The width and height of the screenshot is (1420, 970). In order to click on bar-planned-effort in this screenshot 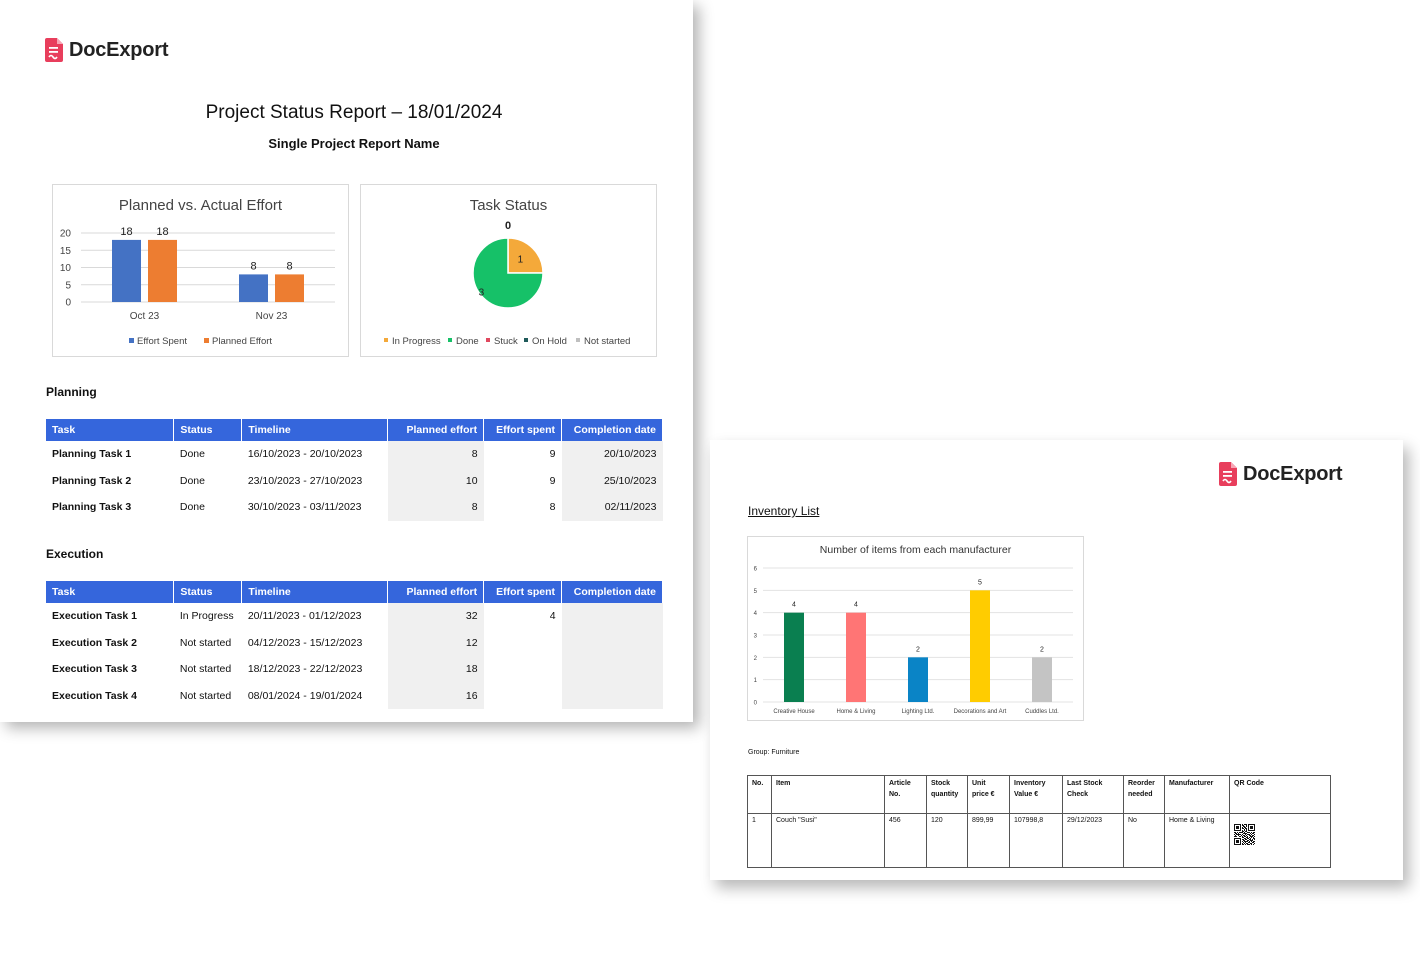, I will do `click(289, 288)`.